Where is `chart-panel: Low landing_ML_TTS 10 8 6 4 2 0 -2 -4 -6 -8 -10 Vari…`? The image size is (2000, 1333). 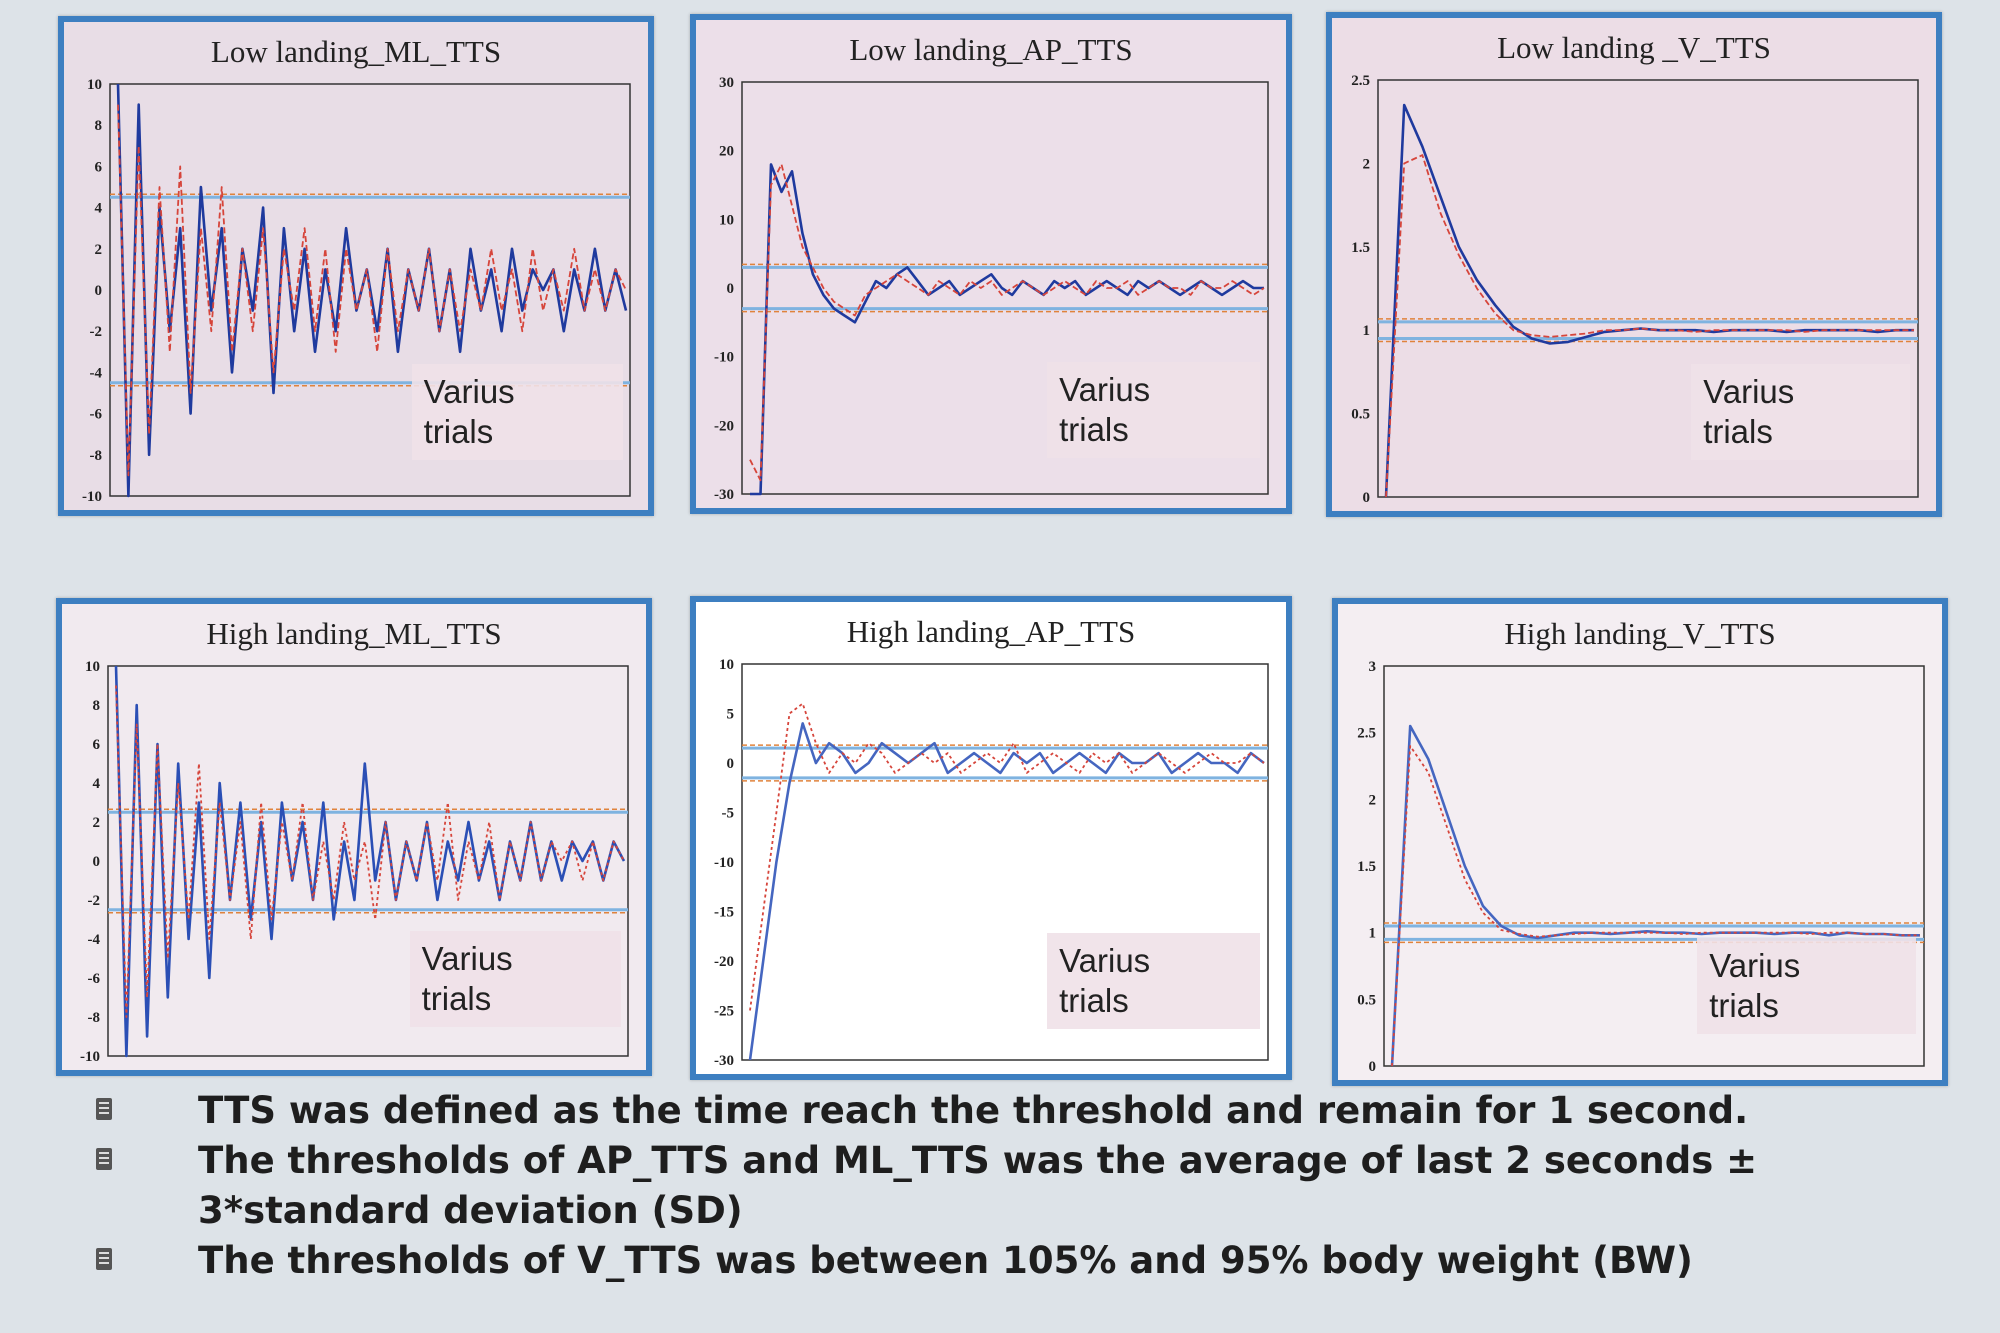
chart-panel: Low landing_ML_TTS 10 8 6 4 2 0 -2 -4 -6 -8 -10 Vari… is located at coordinates (356, 266).